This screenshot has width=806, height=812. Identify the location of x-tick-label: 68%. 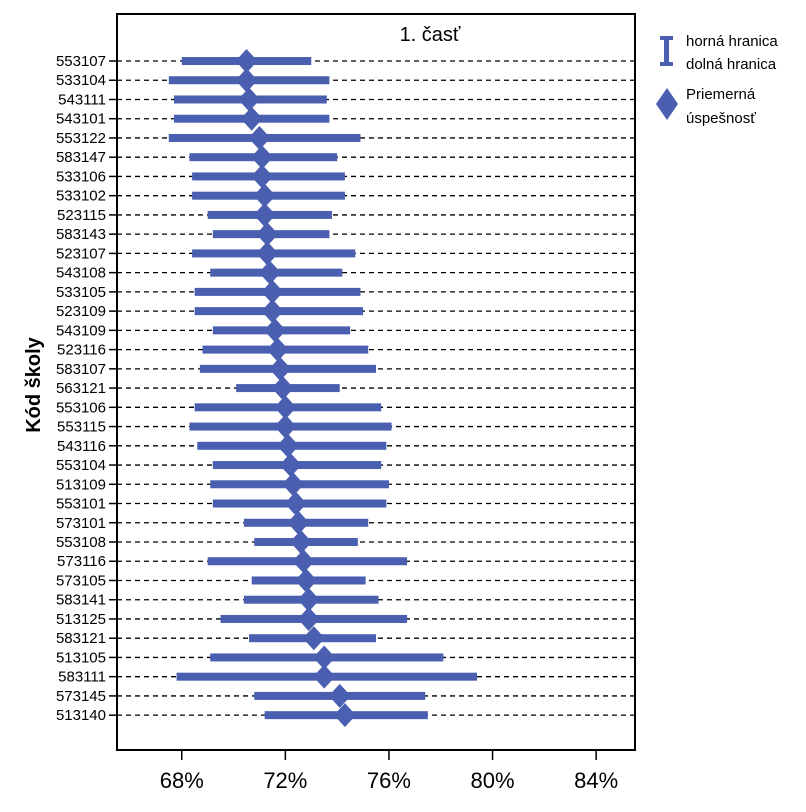
(182, 780).